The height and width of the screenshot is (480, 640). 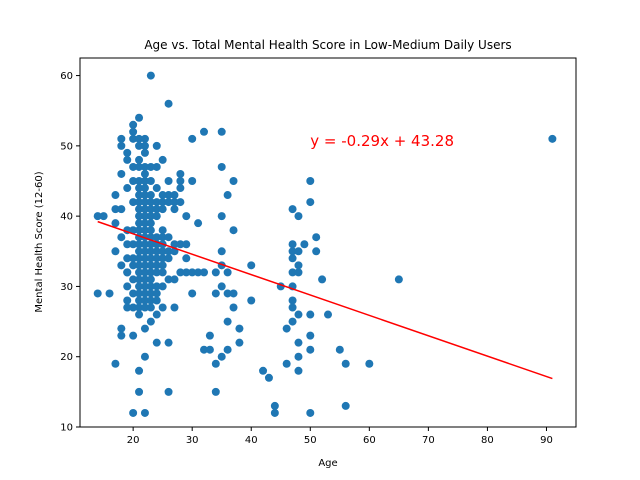 I want to click on x-tick-label: 60, so click(x=369, y=440).